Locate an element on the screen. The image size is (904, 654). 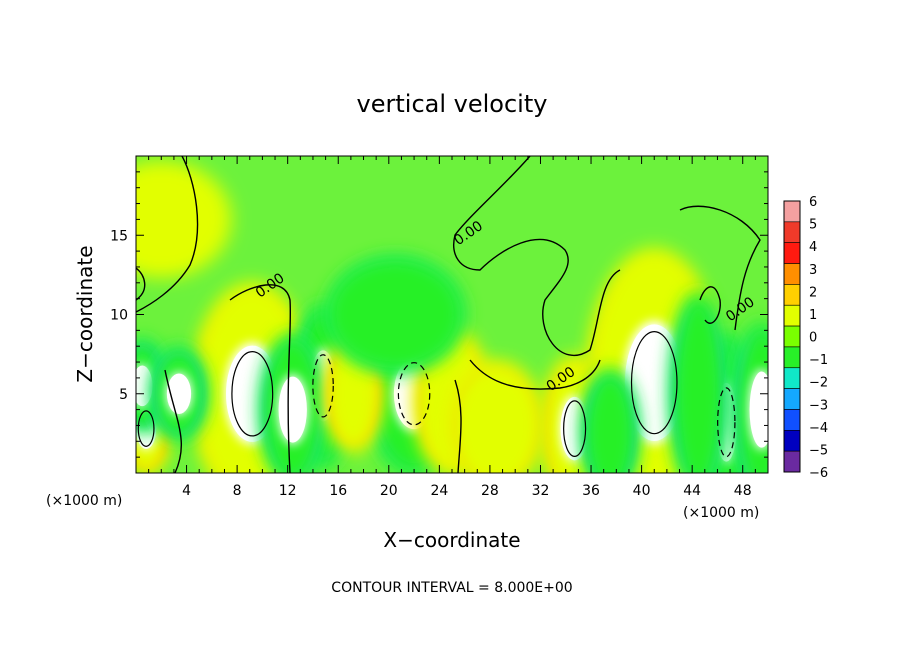
colorbar-frame is located at coordinates (792, 336).